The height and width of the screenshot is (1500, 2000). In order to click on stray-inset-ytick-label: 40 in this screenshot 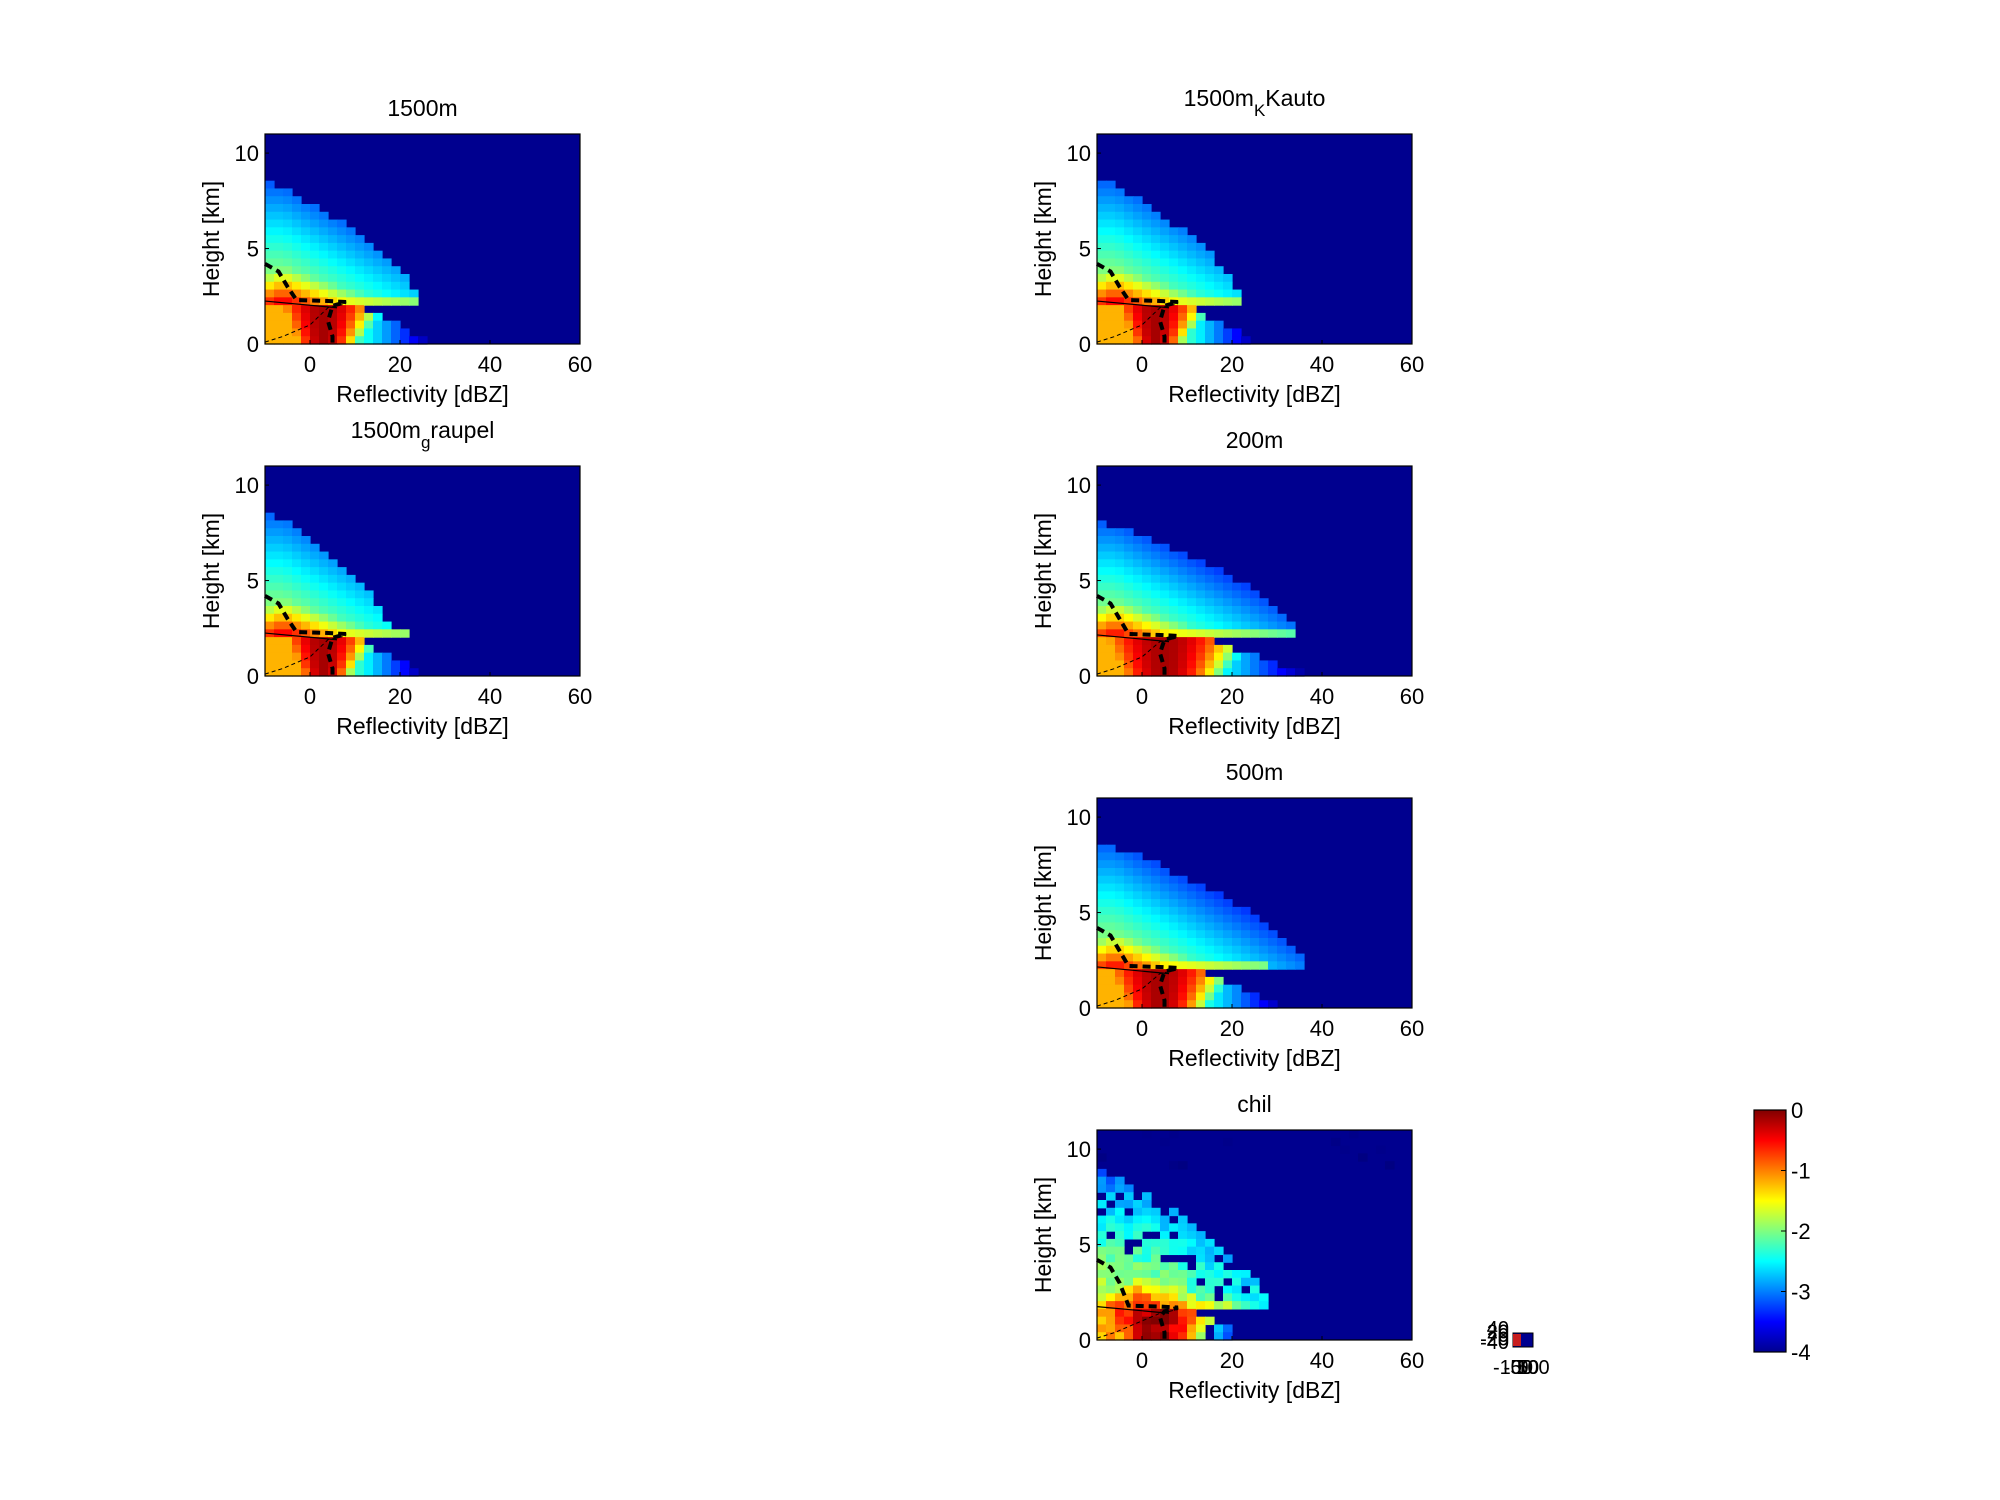, I will do `click(1498, 1329)`.